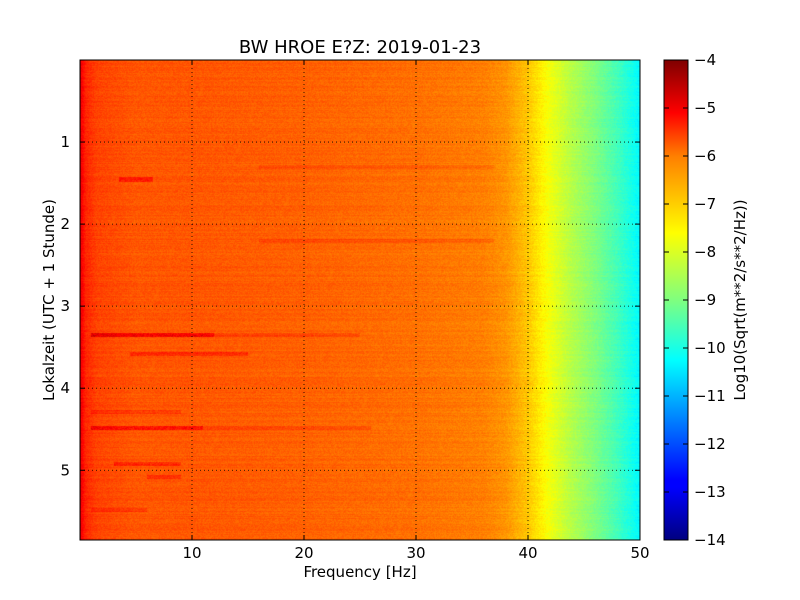 This screenshot has height=600, width=800. I want to click on y-axis-label: Lokalzeit (UTC + 1 Stunde), so click(49, 300).